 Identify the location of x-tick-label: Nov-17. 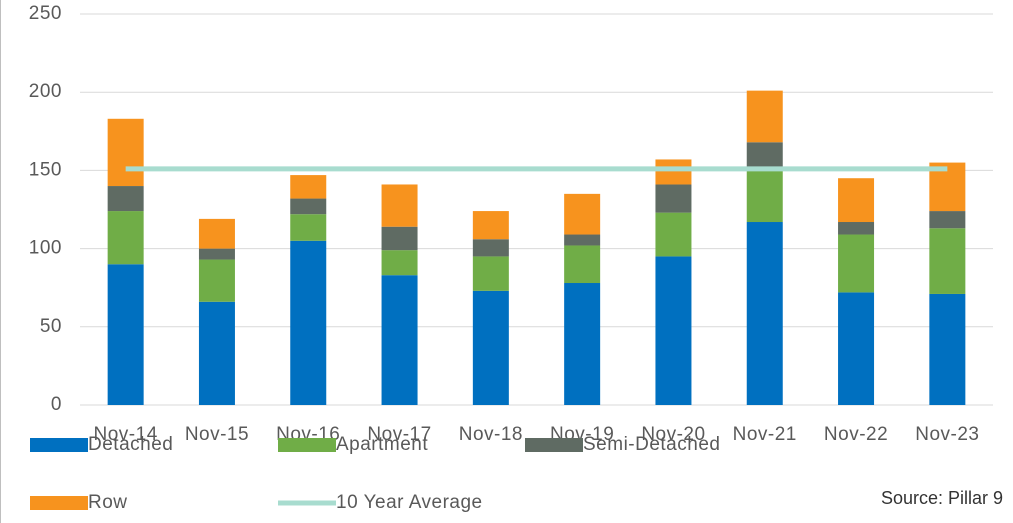
(399, 434).